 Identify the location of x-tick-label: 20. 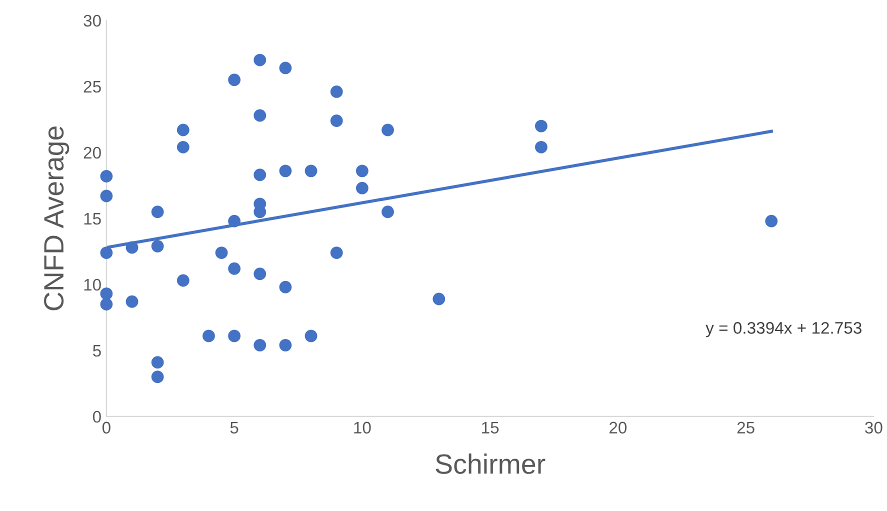
(618, 428).